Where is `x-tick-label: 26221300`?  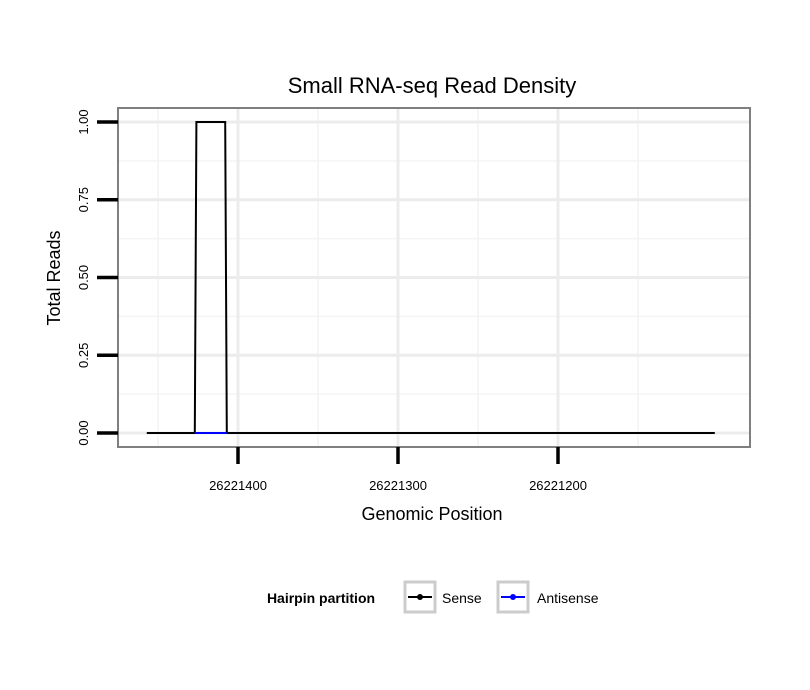
x-tick-label: 26221300 is located at coordinates (398, 485).